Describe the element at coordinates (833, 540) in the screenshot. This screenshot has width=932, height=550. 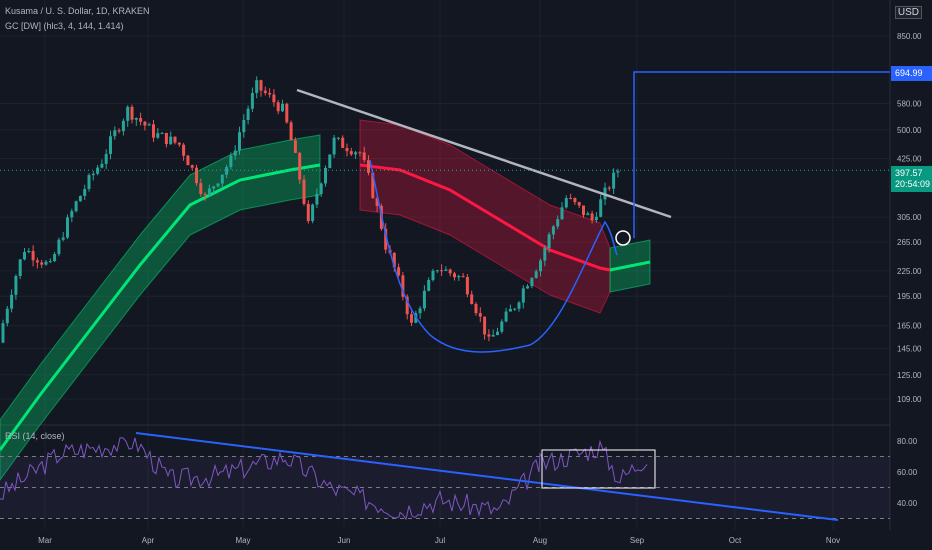
I see `time-tick-label: Nov` at that location.